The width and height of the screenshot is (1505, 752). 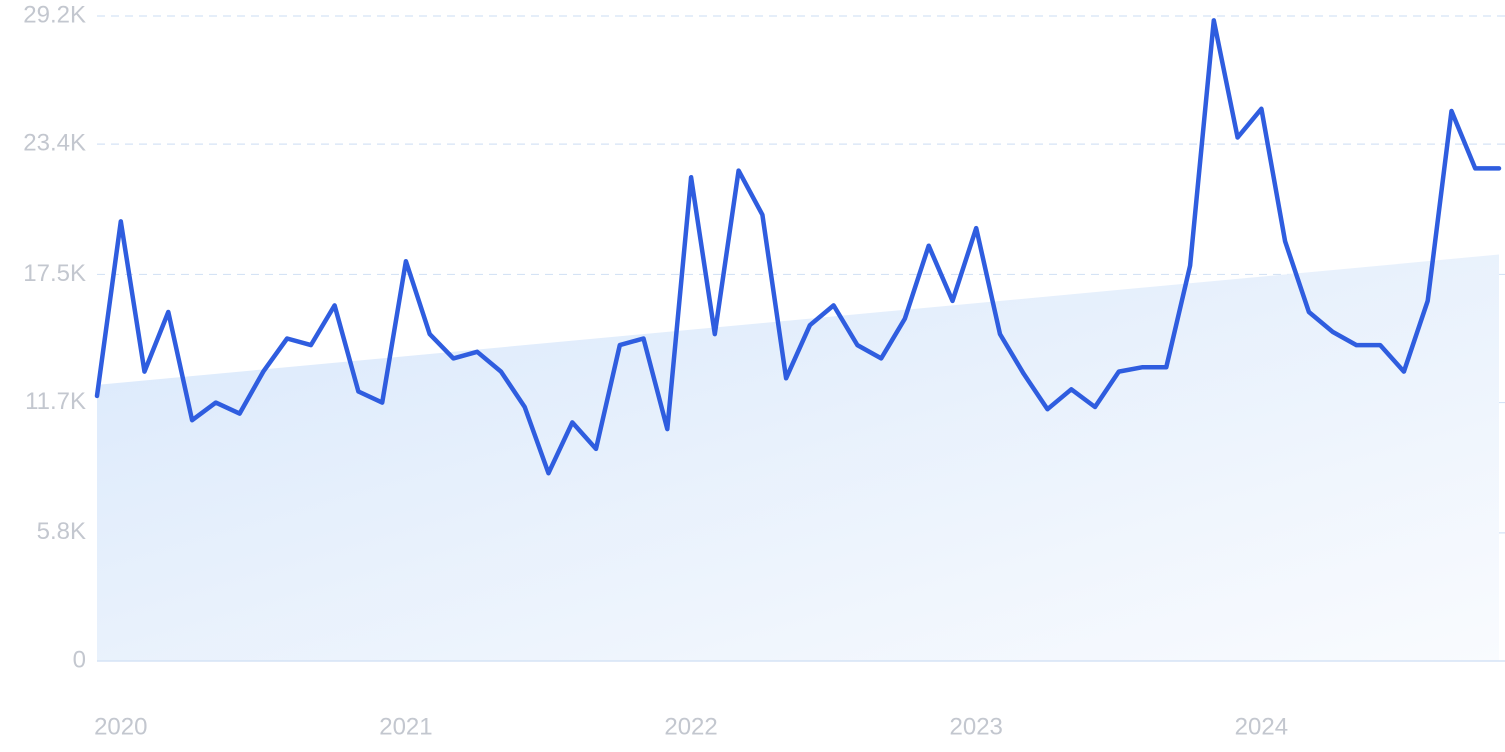 What do you see at coordinates (61, 531) in the screenshot?
I see `y-tick-label: 5.8K` at bounding box center [61, 531].